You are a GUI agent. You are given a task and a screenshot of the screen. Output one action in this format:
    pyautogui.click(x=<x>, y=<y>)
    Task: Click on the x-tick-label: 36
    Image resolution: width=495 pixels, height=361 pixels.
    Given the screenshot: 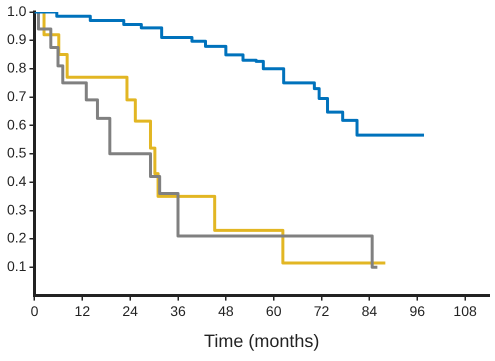 What is the action you would take?
    pyautogui.click(x=178, y=310)
    